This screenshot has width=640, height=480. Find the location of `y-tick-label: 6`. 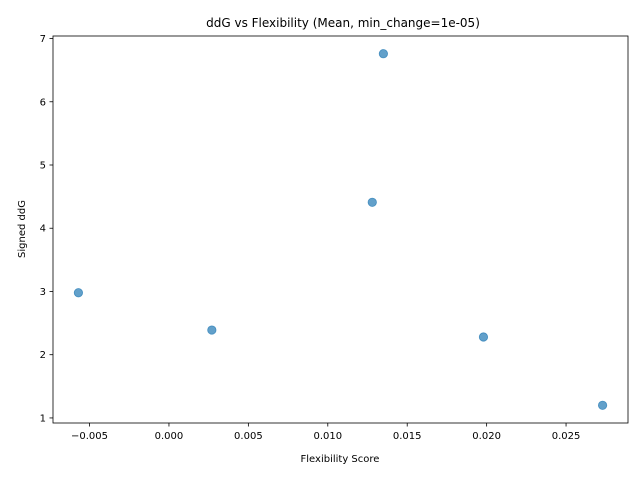

y-tick-label: 6 is located at coordinates (43, 102).